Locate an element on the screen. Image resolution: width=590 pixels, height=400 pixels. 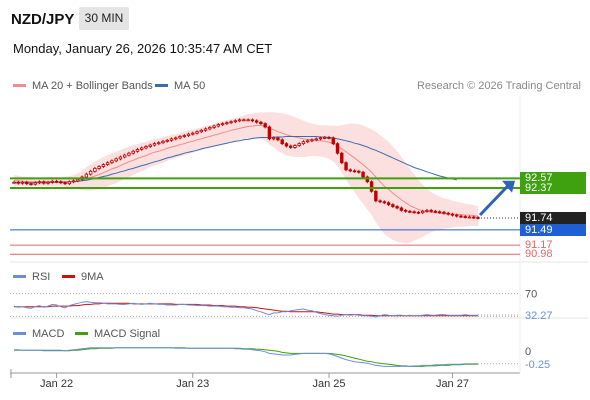
legend-ma20: MA 20 + Bollinger Bands is located at coordinates (83, 86).